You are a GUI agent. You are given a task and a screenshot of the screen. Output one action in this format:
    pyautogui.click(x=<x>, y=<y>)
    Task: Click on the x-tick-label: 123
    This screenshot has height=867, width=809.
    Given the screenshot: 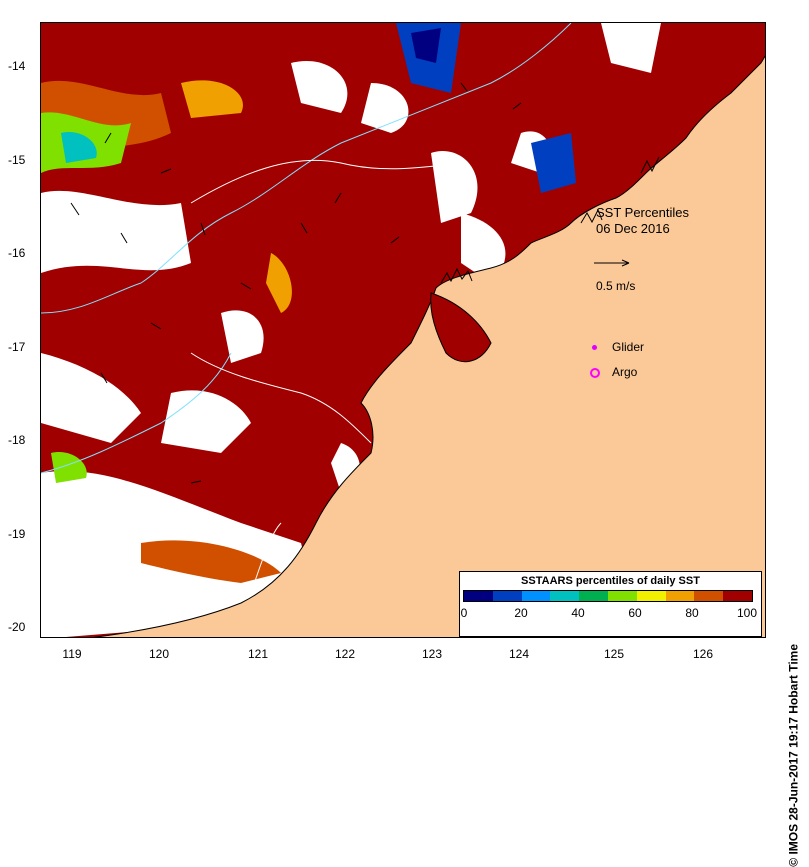 What is the action you would take?
    pyautogui.click(x=432, y=654)
    